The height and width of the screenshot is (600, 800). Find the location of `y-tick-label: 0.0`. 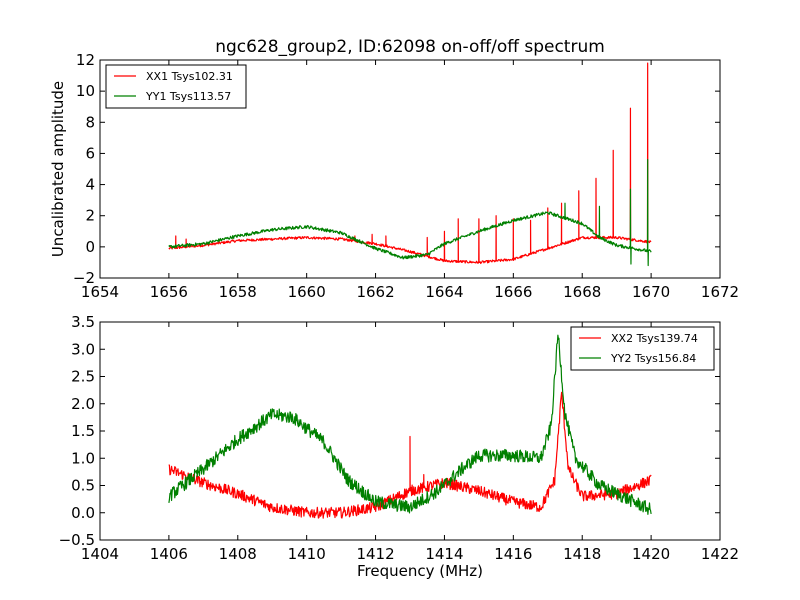

y-tick-label: 0.0 is located at coordinates (83, 513).